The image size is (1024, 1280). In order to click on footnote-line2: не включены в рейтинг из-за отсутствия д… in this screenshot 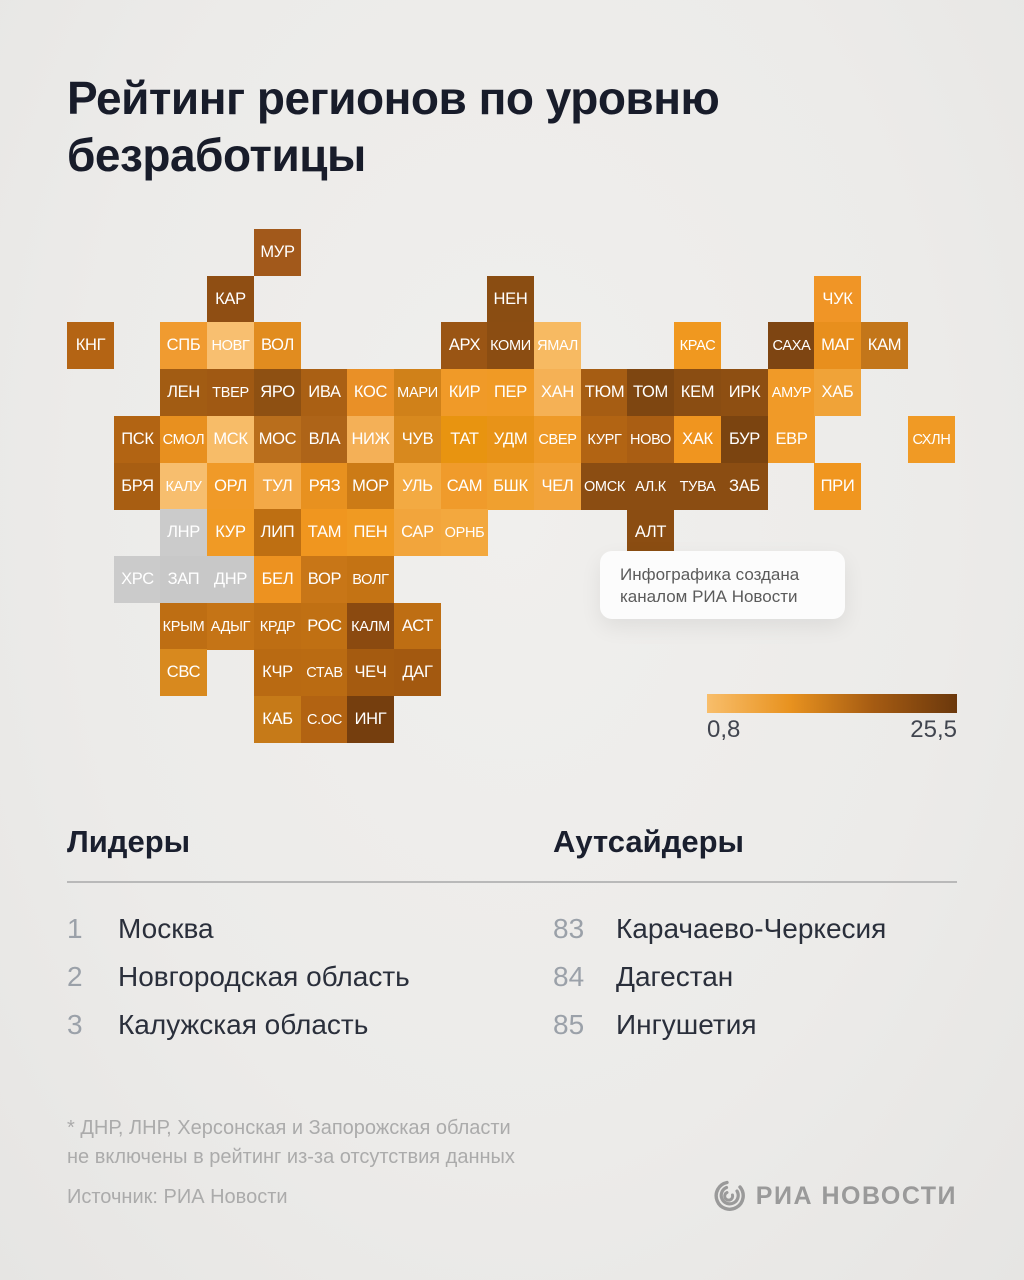, I will do `click(291, 1157)`.